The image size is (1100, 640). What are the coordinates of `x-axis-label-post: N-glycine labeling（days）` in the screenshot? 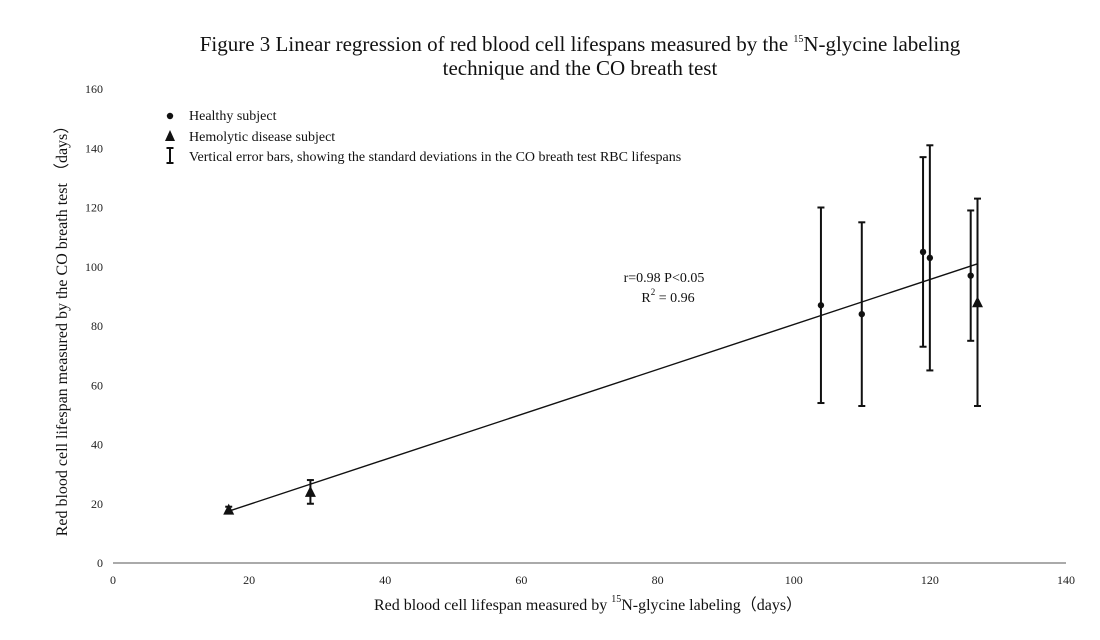 It's located at (711, 605).